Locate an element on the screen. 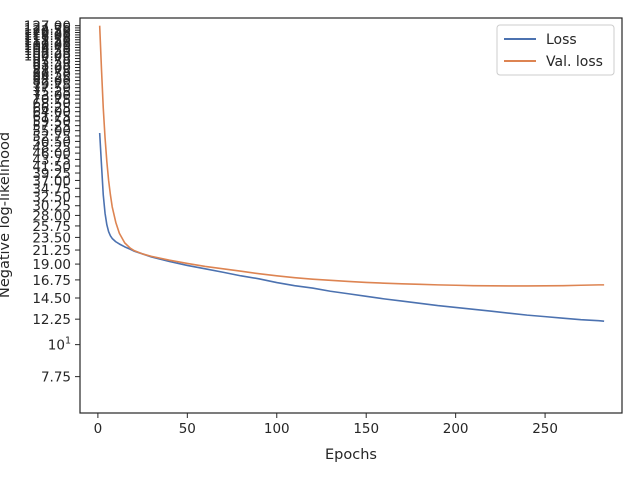  y-tick-label: 104.50 is located at coordinates (47, 51).